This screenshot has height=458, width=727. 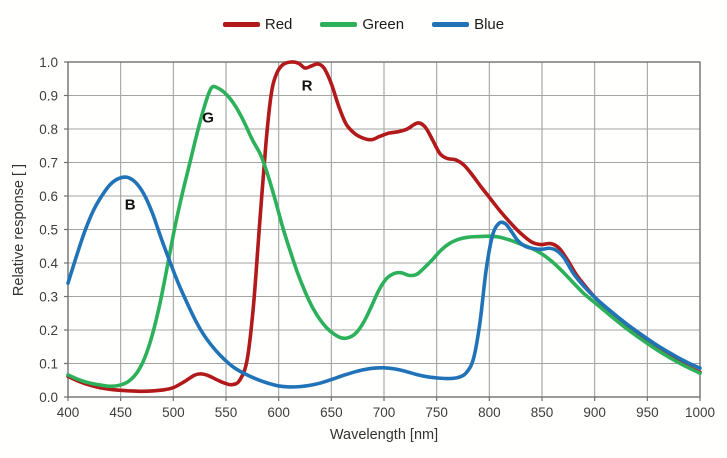 I want to click on y-tick-label: 0.2, so click(x=48, y=330).